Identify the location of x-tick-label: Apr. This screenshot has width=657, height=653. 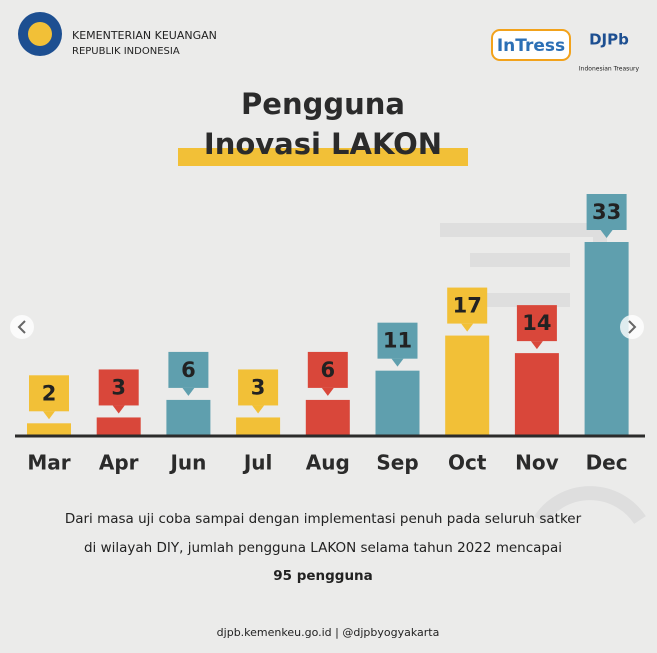
(119, 463).